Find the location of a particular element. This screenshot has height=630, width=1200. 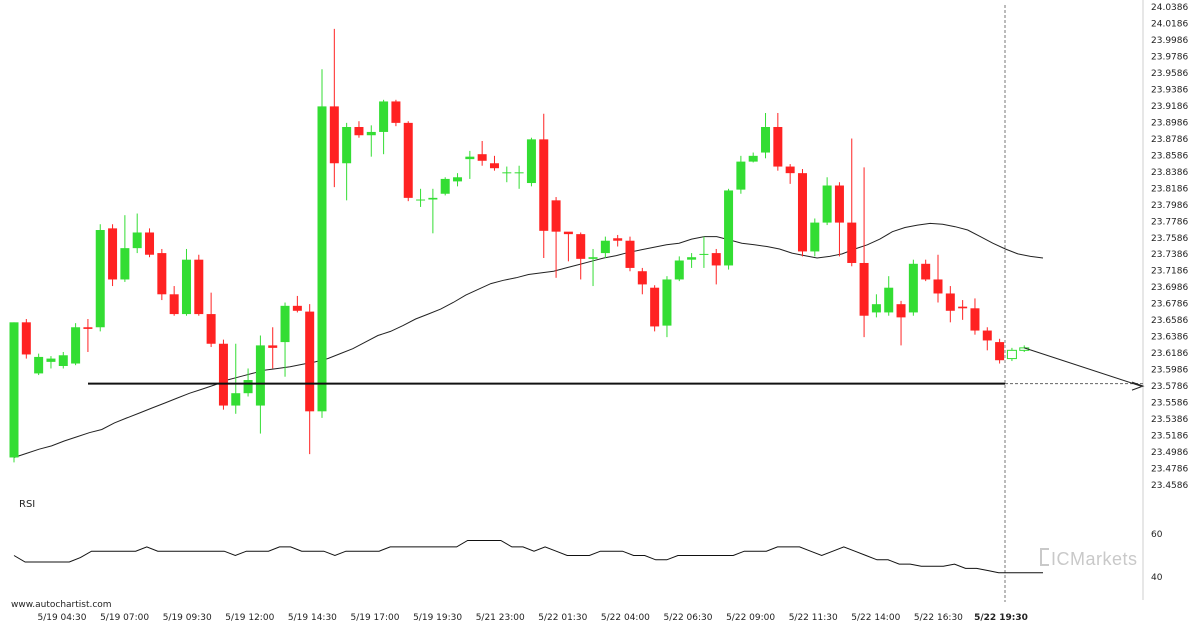

y-tick-label: 23.6986 is located at coordinates (1169, 288).